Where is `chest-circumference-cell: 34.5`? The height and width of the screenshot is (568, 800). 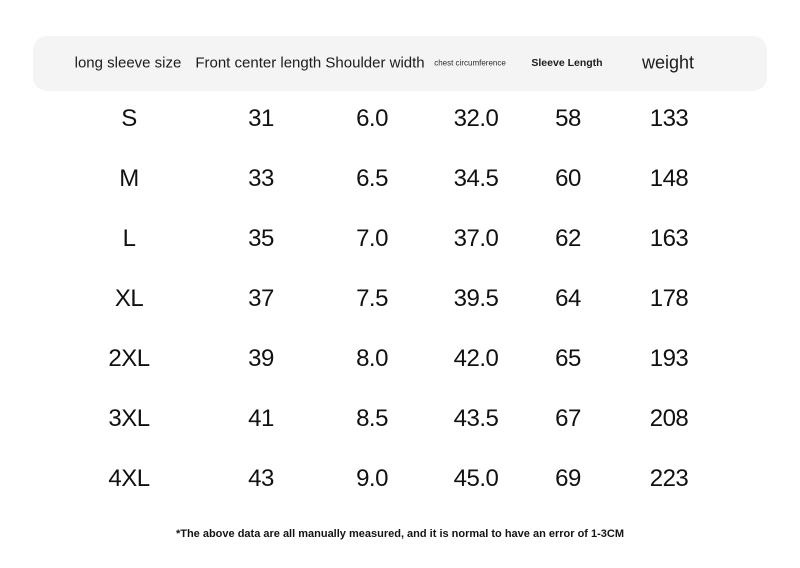
chest-circumference-cell: 34.5 is located at coordinates (476, 178).